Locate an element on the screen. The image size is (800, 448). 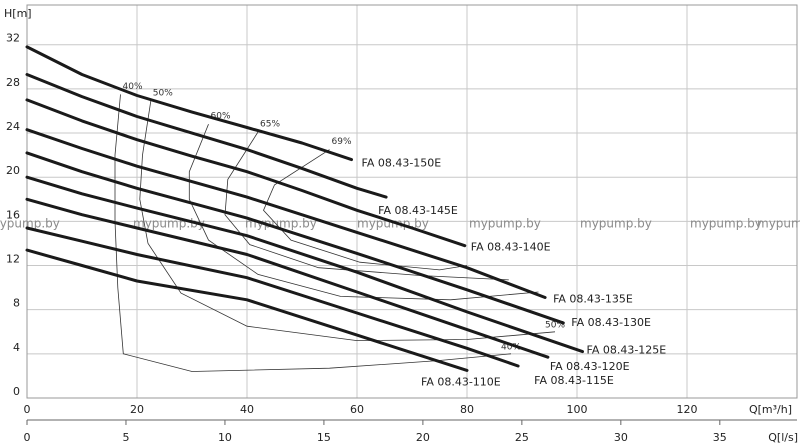
y-tick-label: 4 is located at coordinates (16, 347).